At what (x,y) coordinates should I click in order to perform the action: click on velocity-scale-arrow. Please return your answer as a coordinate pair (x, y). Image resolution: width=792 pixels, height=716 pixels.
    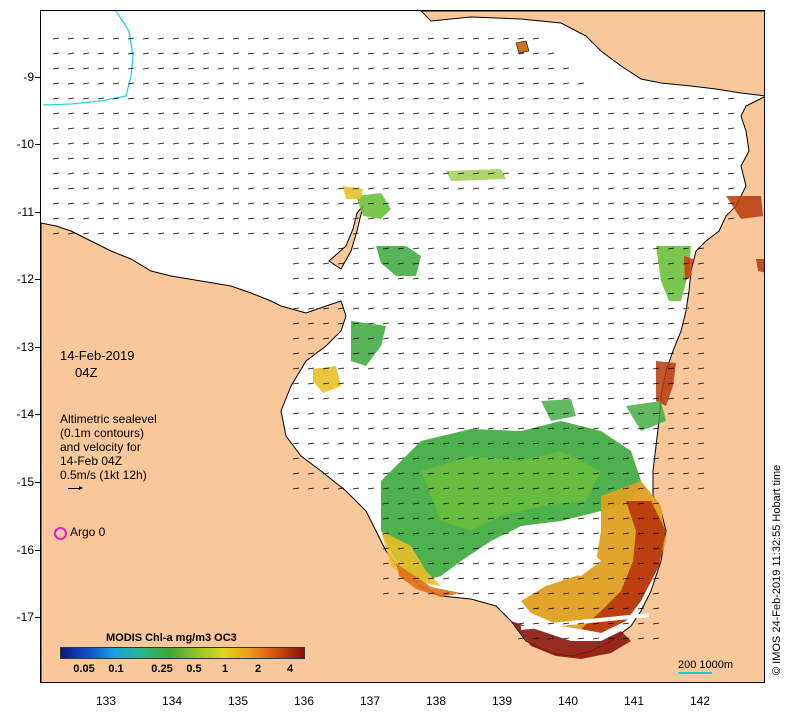
    Looking at the image, I should click on (75, 488).